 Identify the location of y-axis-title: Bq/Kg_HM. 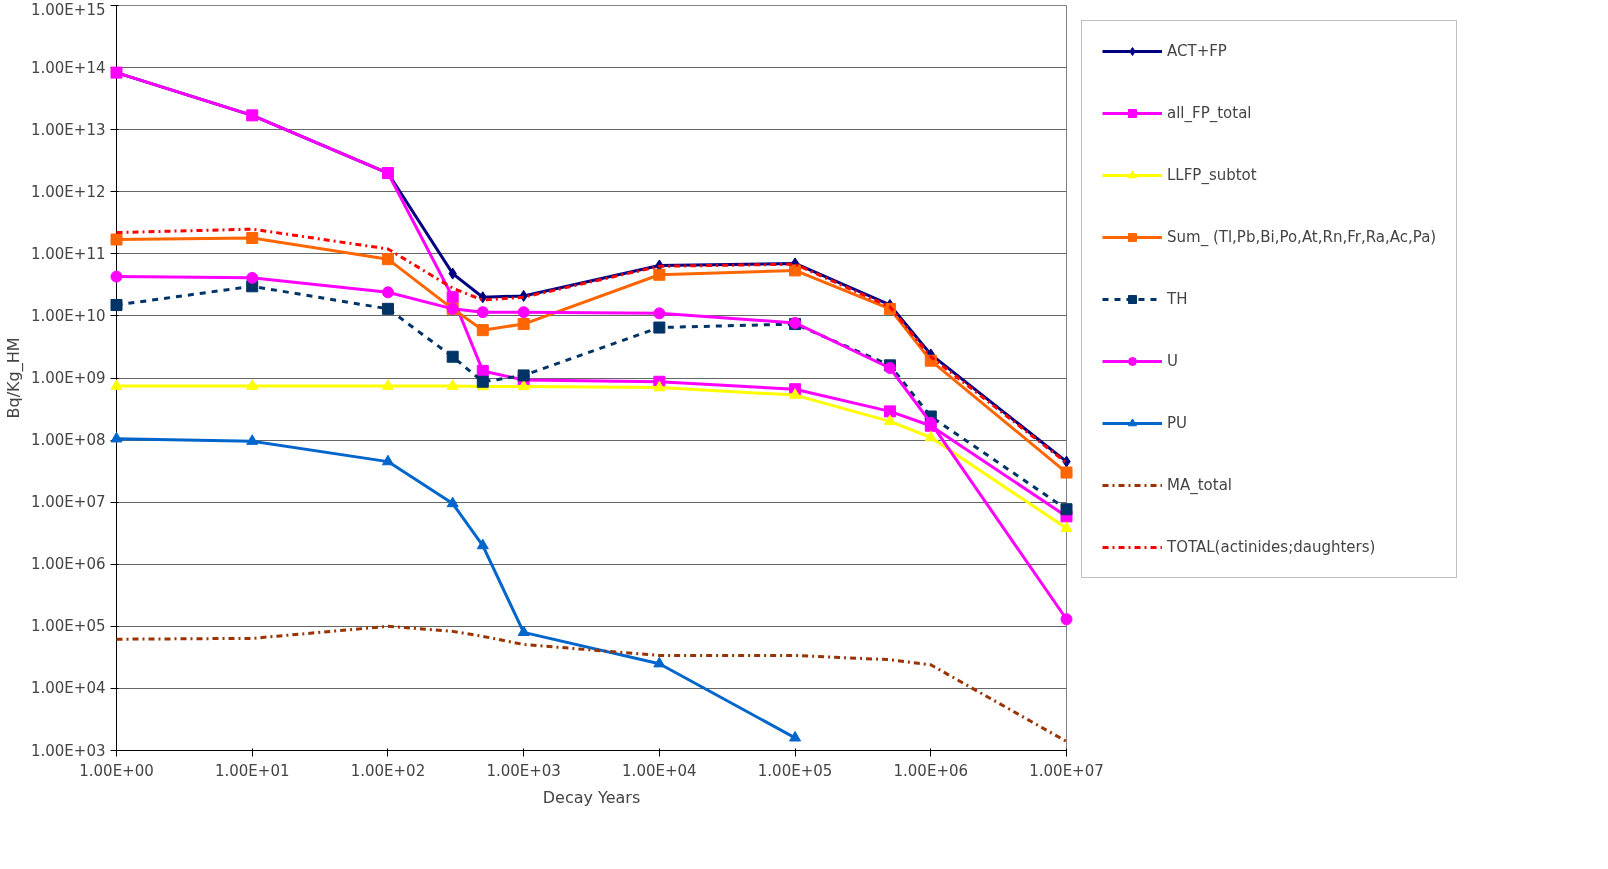
(13, 378).